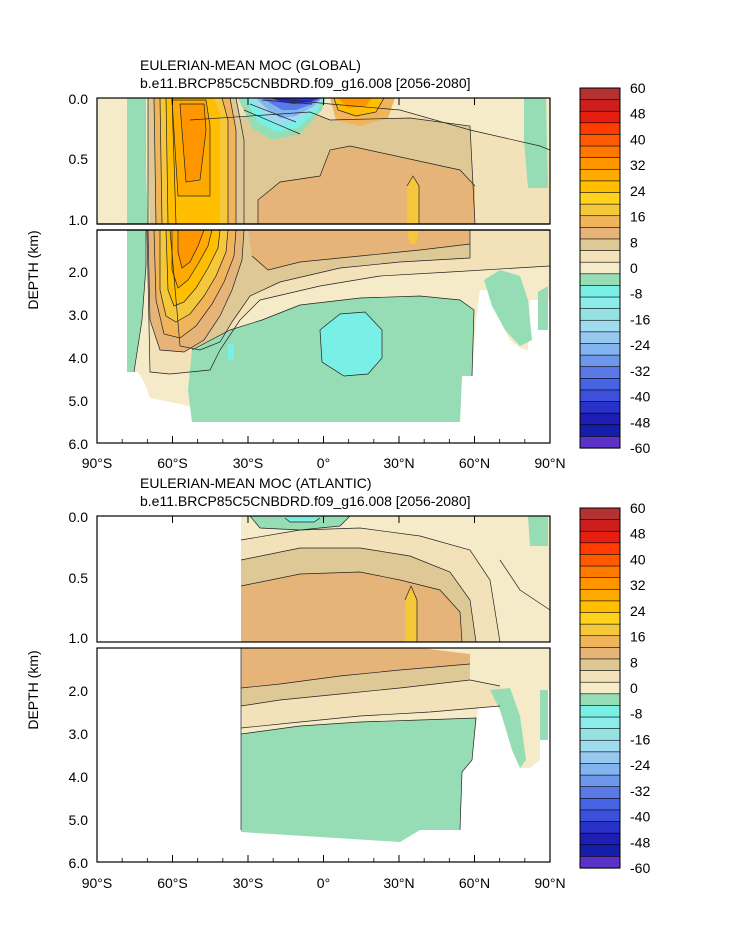  Describe the element at coordinates (172, 883) in the screenshot. I see `atlantic-xtick-label: 60°S` at that location.